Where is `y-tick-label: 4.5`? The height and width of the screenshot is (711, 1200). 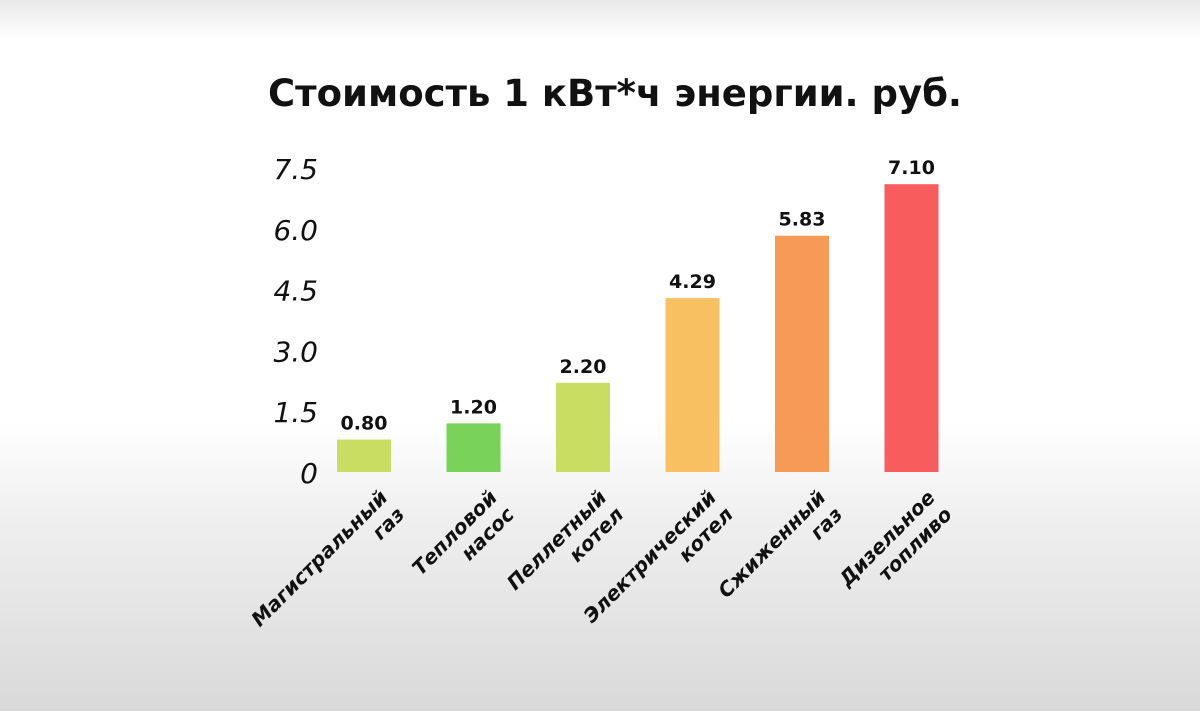 y-tick-label: 4.5 is located at coordinates (295, 291).